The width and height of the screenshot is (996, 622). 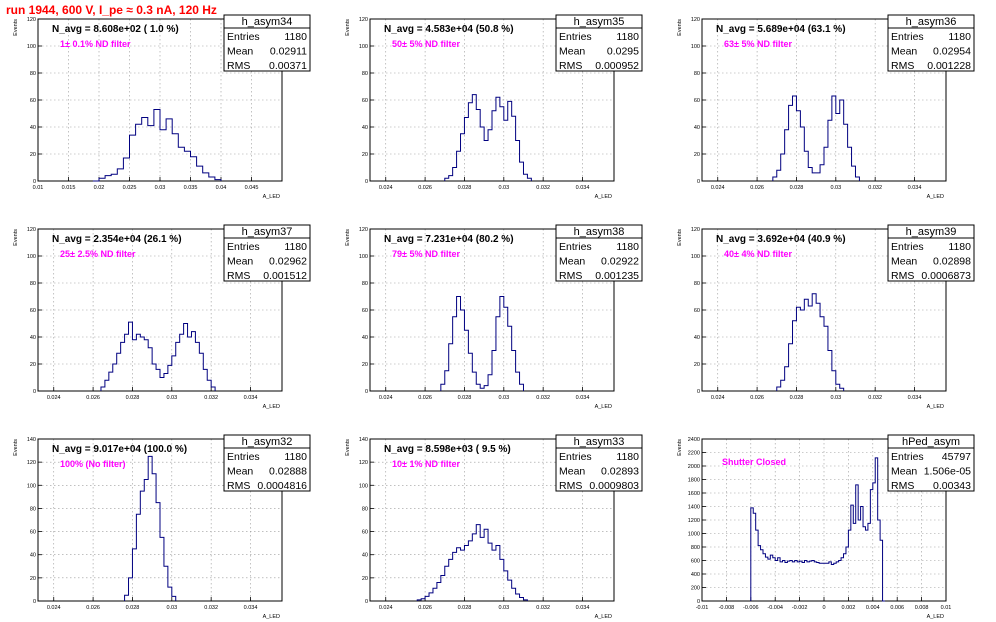 I want to click on y-tick-label: 1800, so click(x=694, y=481).